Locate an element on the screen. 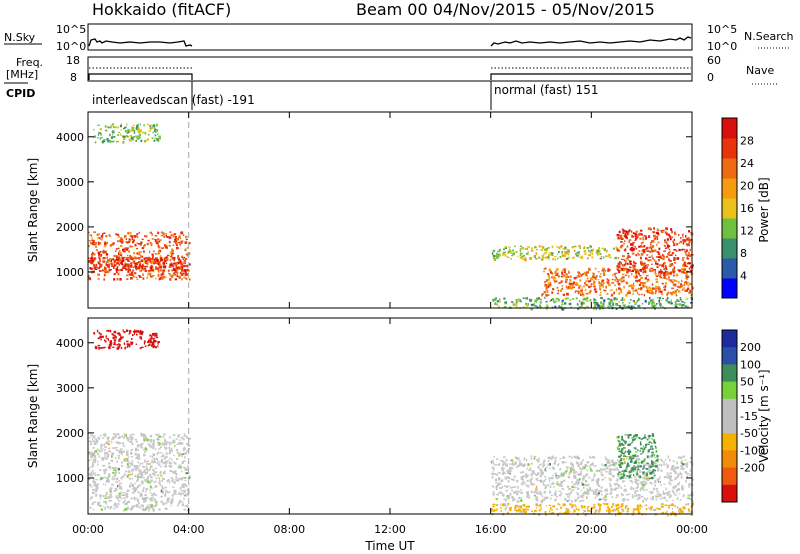  velocity-ylabel: Slant Range [km] is located at coordinates (33, 416).